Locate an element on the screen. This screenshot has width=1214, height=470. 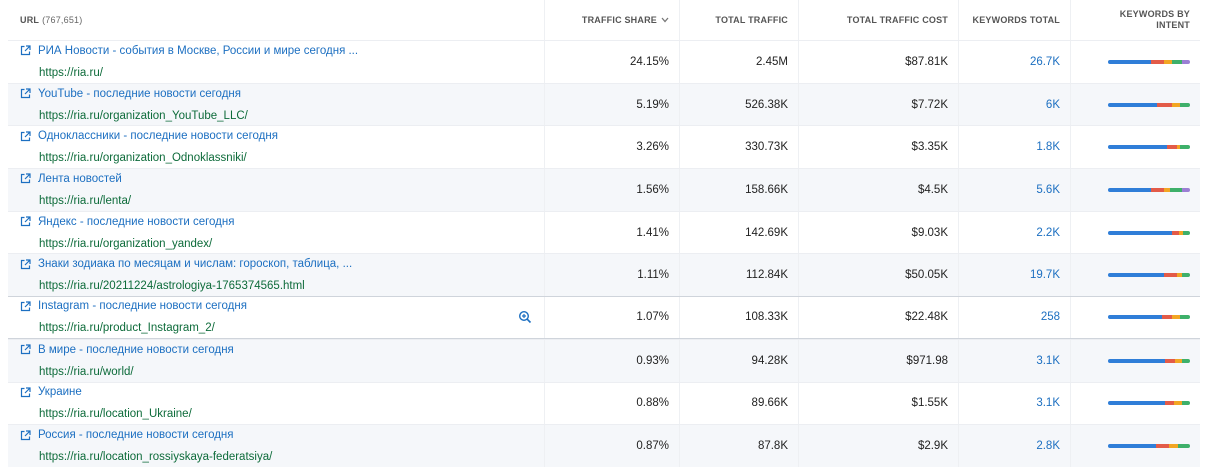
col-total-traffic: TOTAL TRAFFIC is located at coordinates (739, 20).